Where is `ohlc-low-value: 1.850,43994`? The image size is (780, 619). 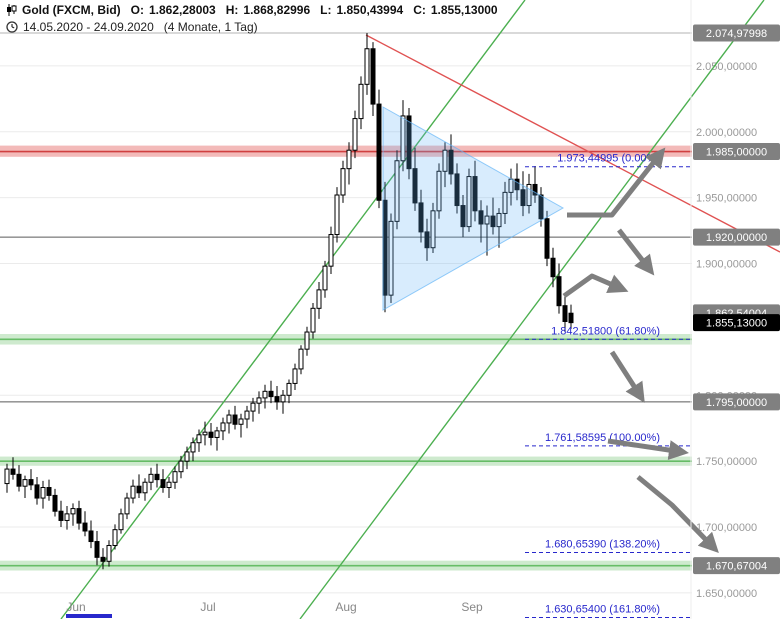 ohlc-low-value: 1.850,43994 is located at coordinates (370, 10).